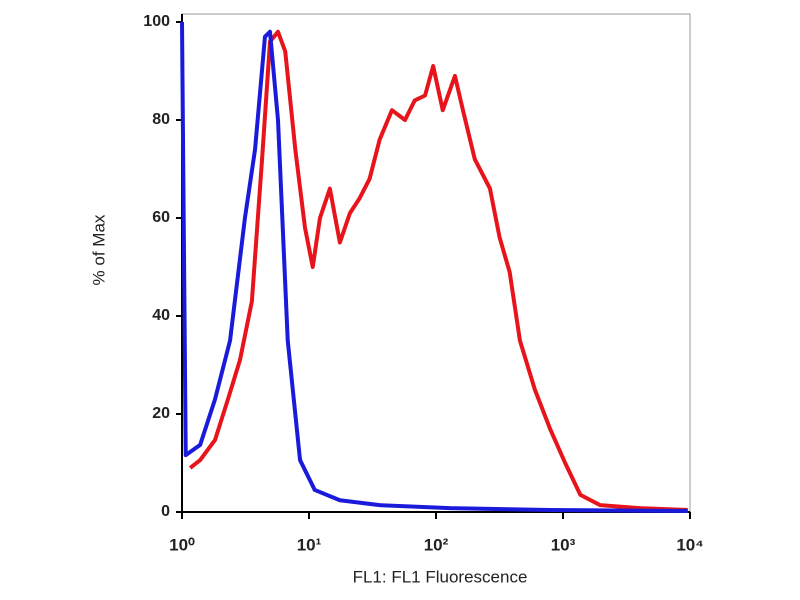  What do you see at coordinates (156, 21) in the screenshot?
I see `y-tick-label: 100` at bounding box center [156, 21].